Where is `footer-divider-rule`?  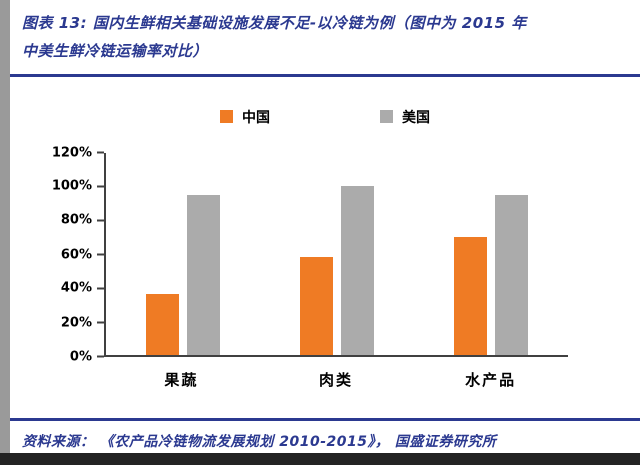
footer-divider-rule is located at coordinates (325, 419).